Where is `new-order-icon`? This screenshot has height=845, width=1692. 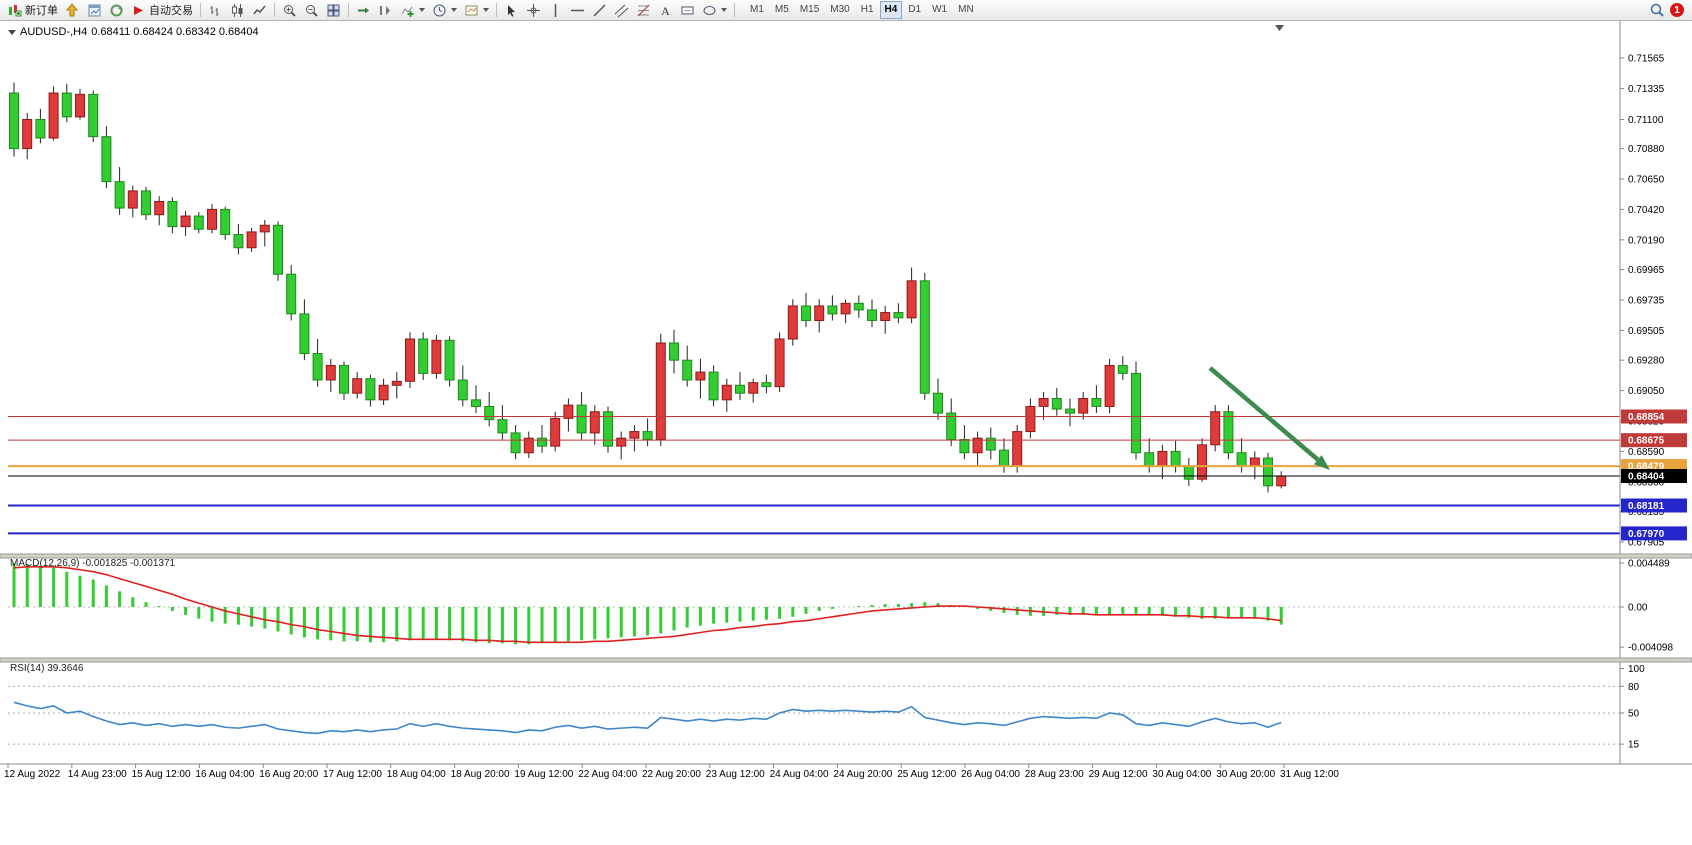 new-order-icon is located at coordinates (14, 10).